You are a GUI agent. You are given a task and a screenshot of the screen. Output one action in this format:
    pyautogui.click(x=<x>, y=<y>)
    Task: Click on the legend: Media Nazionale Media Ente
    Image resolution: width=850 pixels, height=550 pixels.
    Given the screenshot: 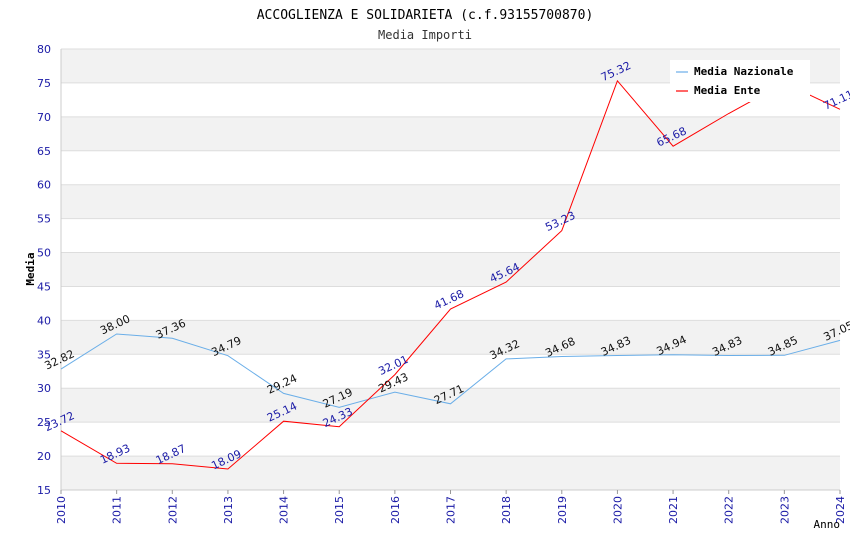 What is the action you would take?
    pyautogui.click(x=740, y=81)
    